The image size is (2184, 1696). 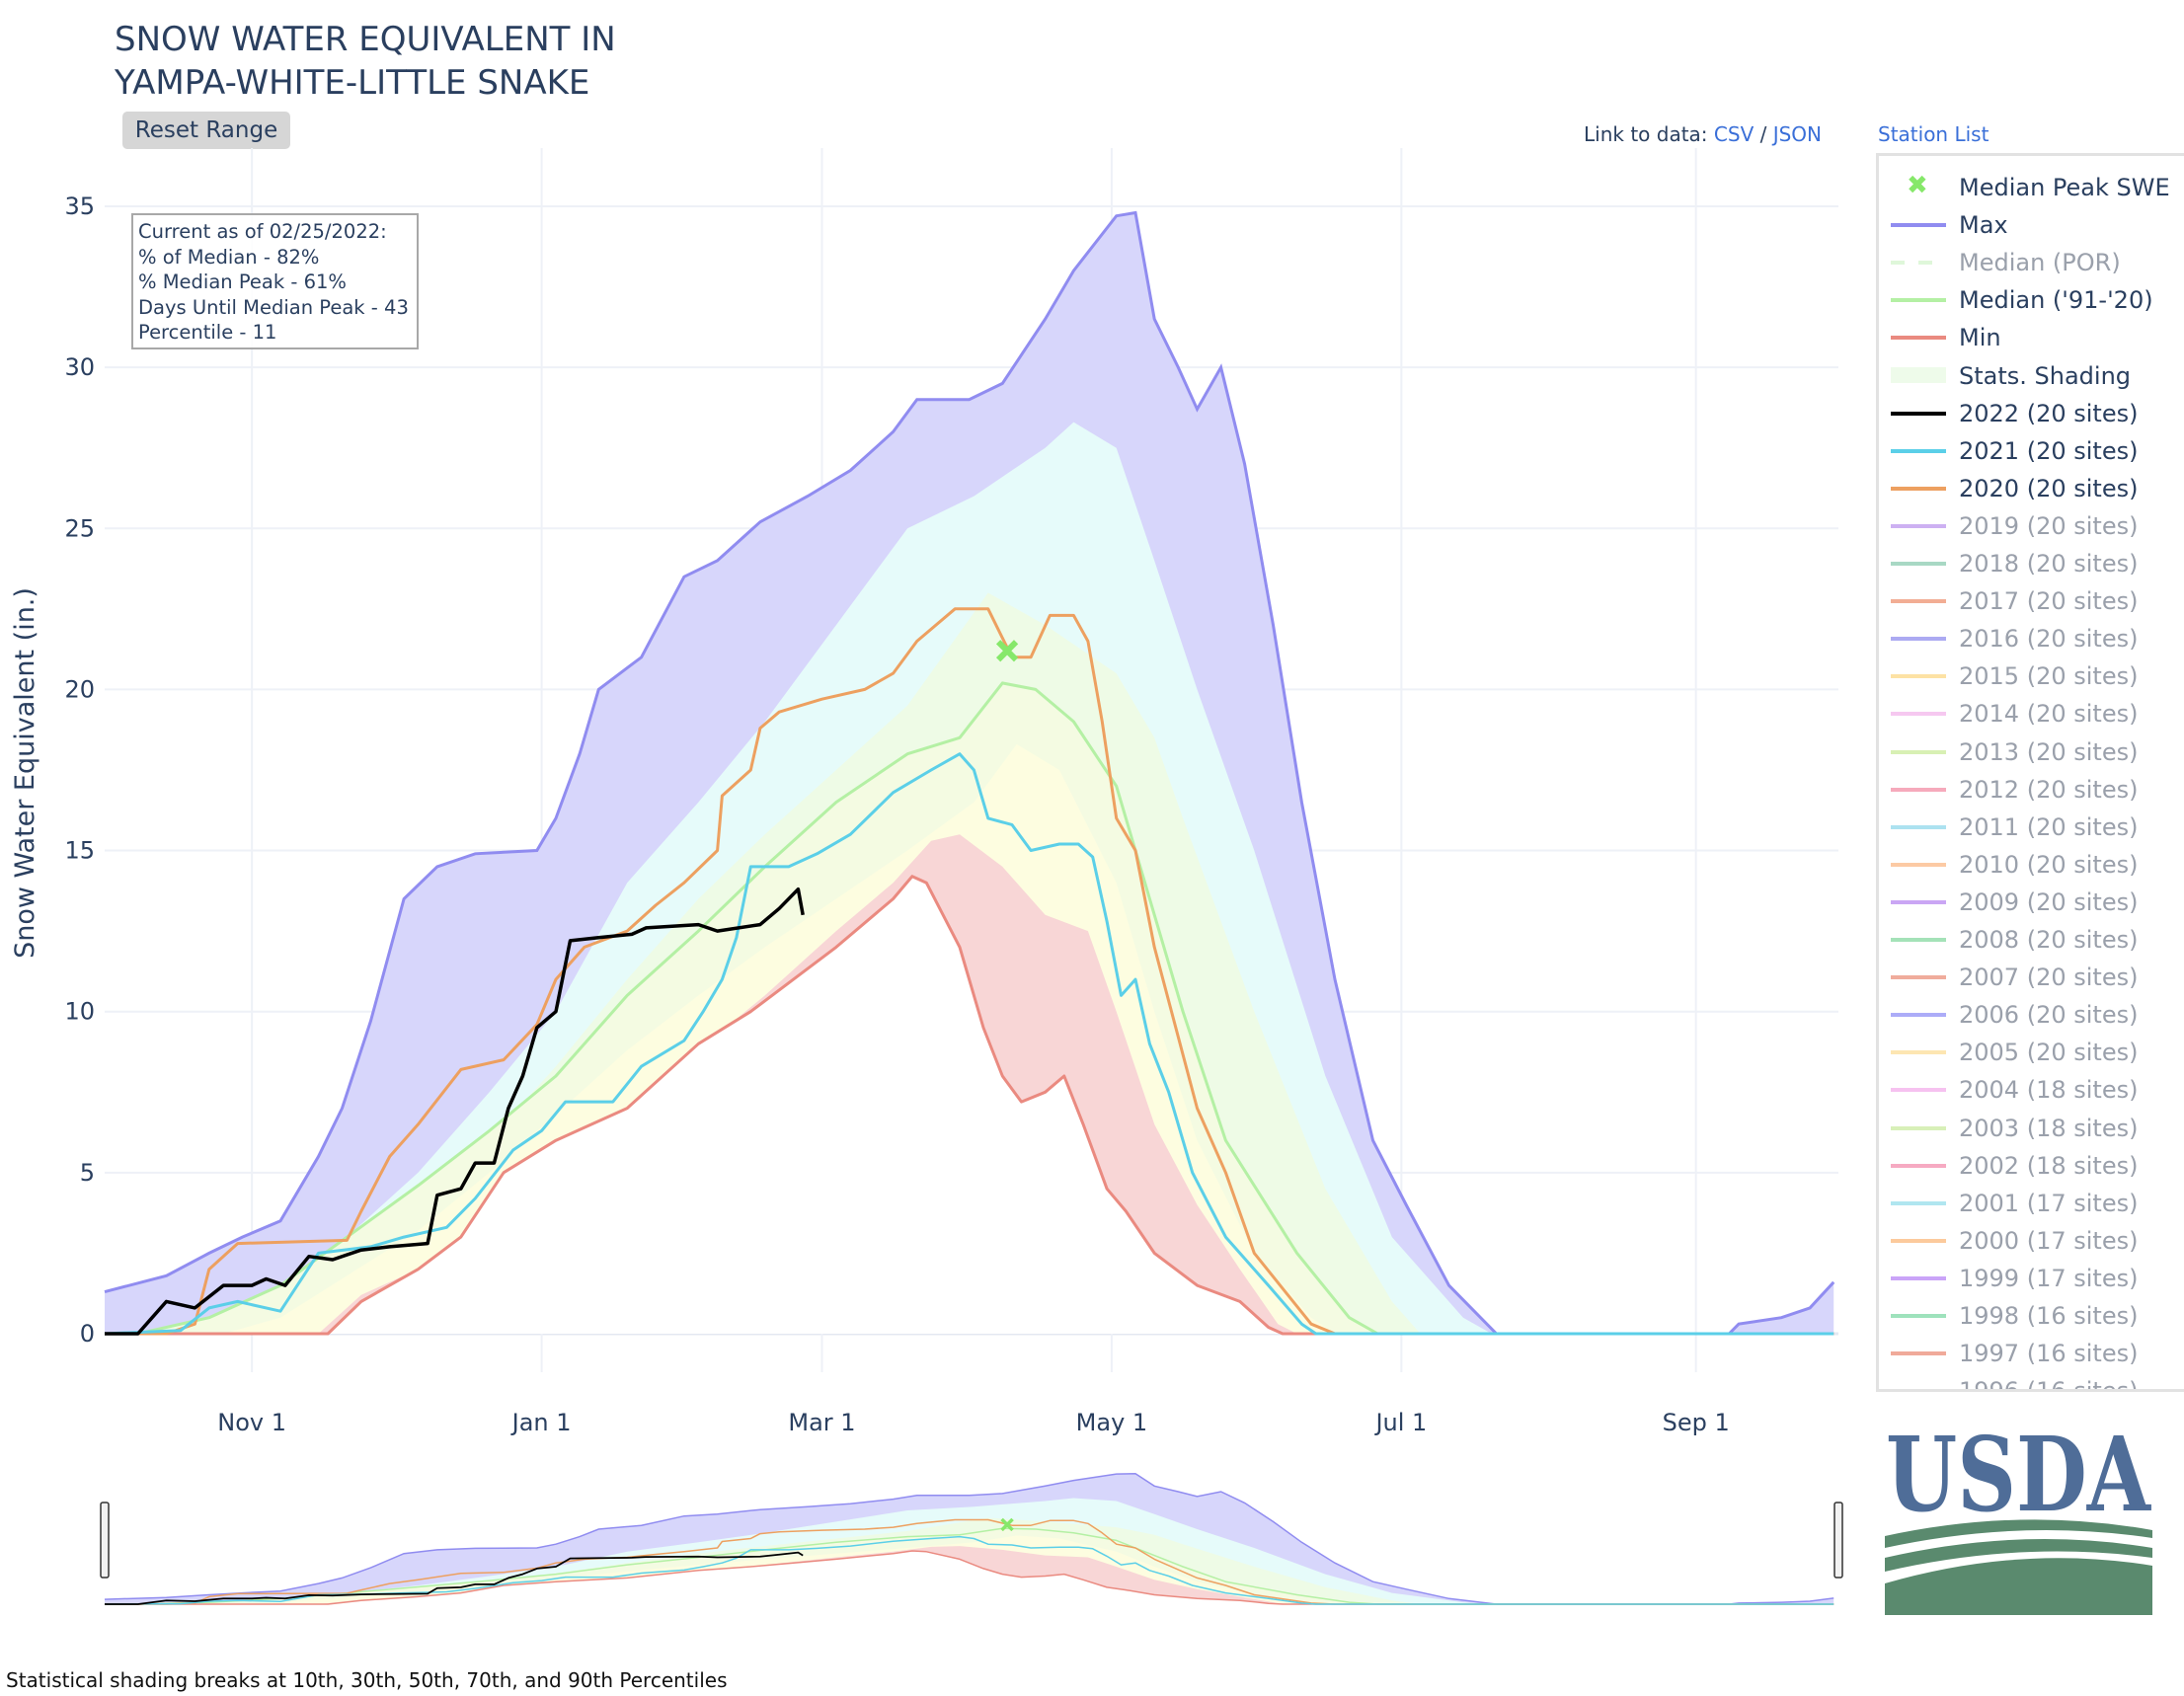 I want to click on y-axis-title: Snow Water Equivalent (in.), so click(x=25, y=773).